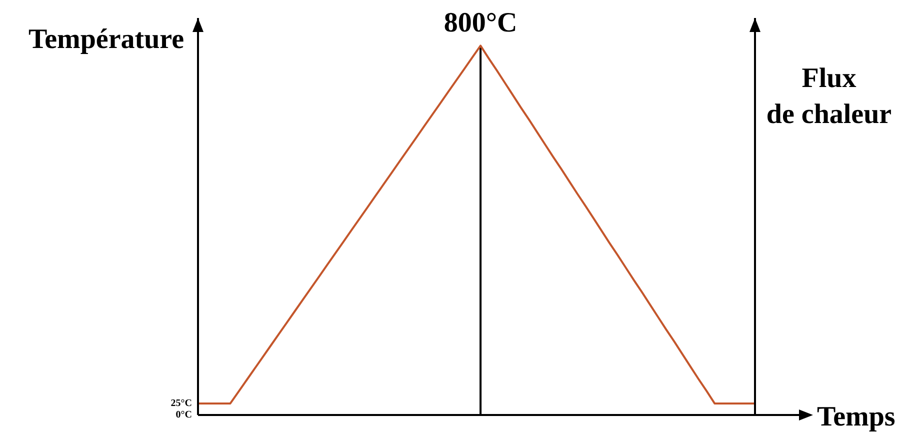 This screenshot has height=433, width=917. What do you see at coordinates (181, 403) in the screenshot?
I see `y-tick-label: 25°C` at bounding box center [181, 403].